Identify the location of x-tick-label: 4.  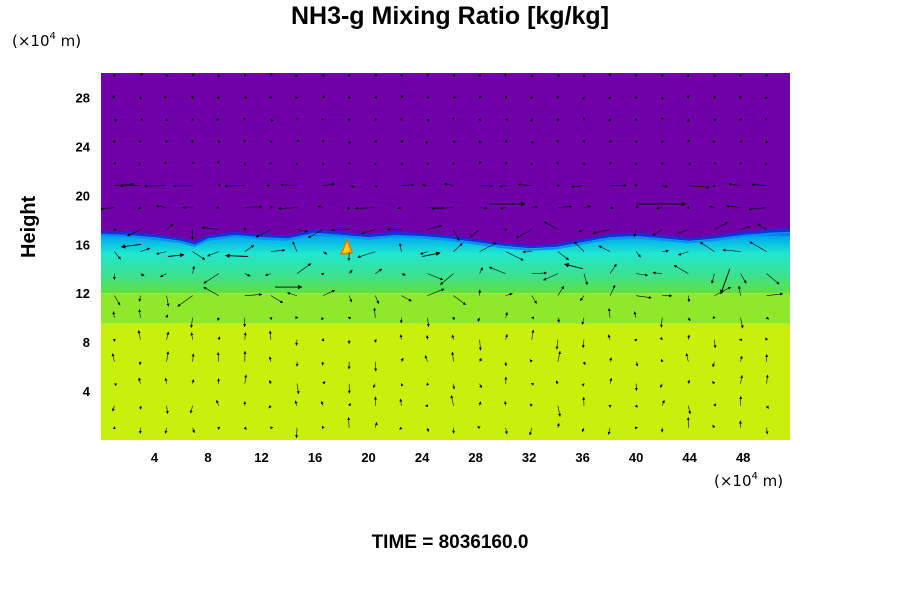
(155, 457).